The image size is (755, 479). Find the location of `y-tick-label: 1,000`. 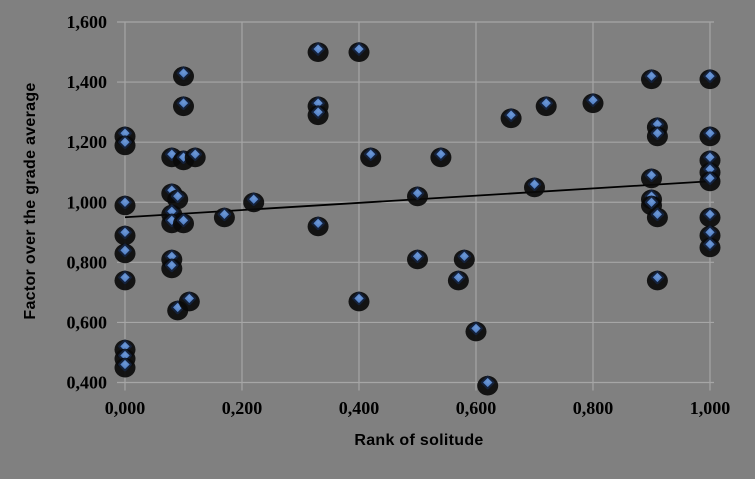

y-tick-label: 1,000 is located at coordinates (87, 202).